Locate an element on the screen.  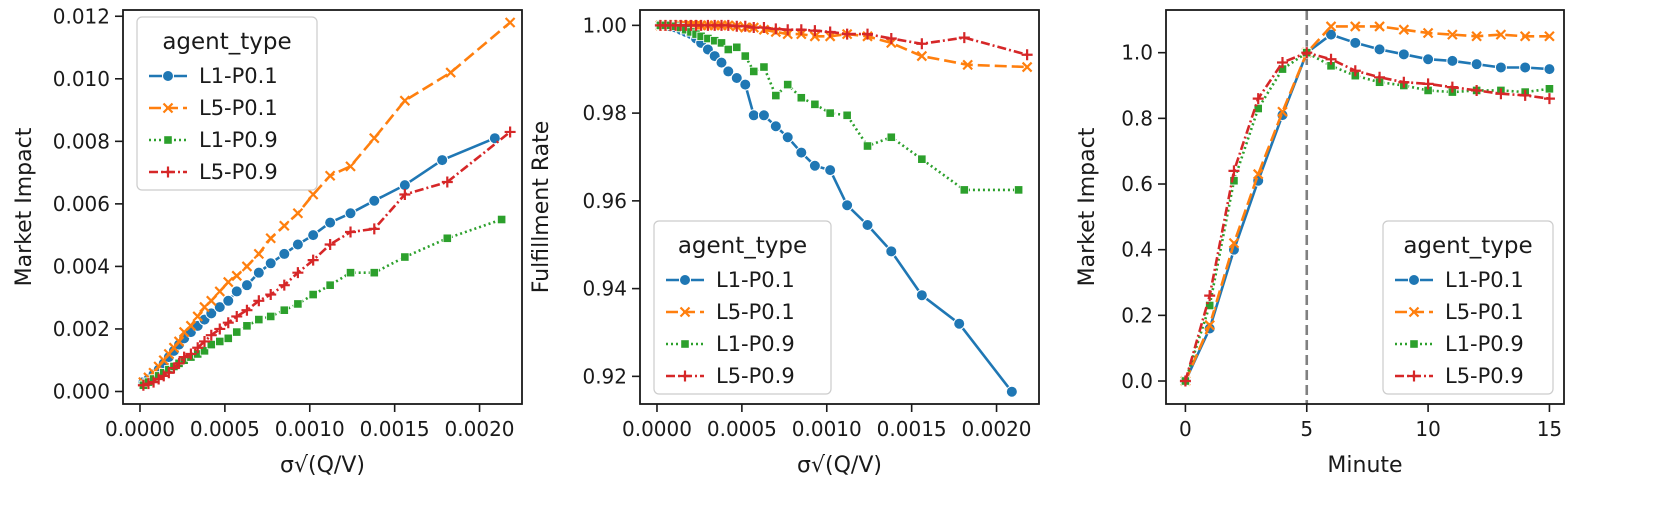
series-L5-P0.9 is located at coordinates (326, 258).